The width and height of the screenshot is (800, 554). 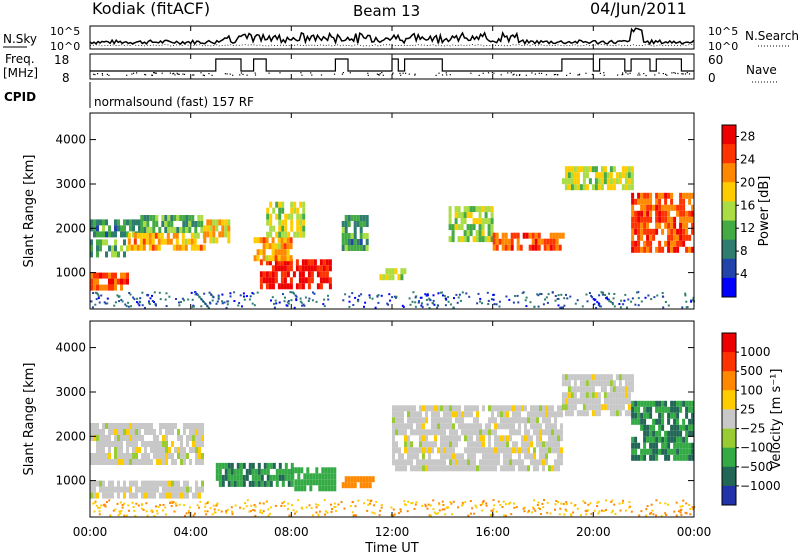 What do you see at coordinates (729, 268) in the screenshot?
I see `colorbar-segment` at bounding box center [729, 268].